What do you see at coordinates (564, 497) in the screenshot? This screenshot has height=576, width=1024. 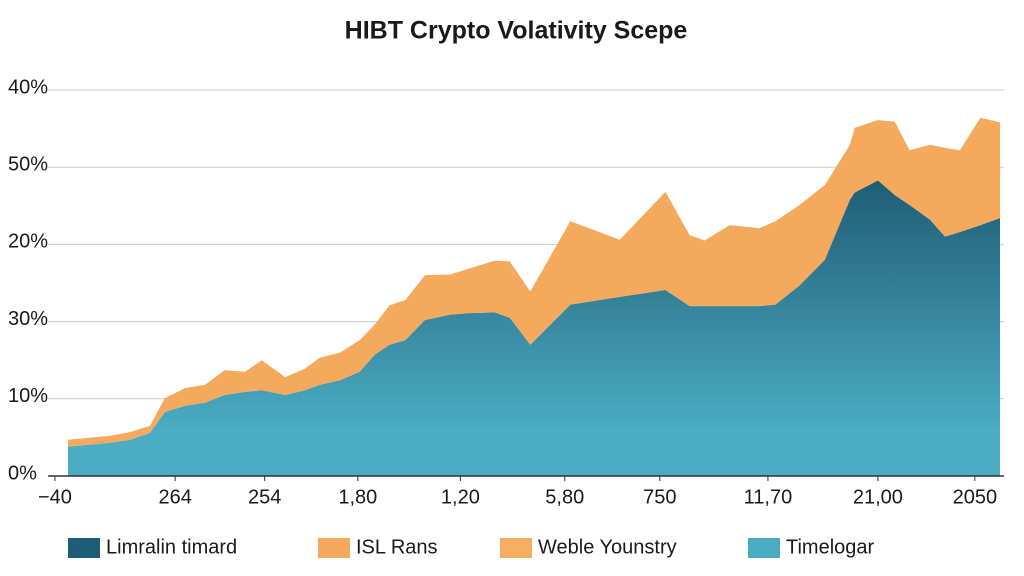 I see `x-tick-label: 5,80` at bounding box center [564, 497].